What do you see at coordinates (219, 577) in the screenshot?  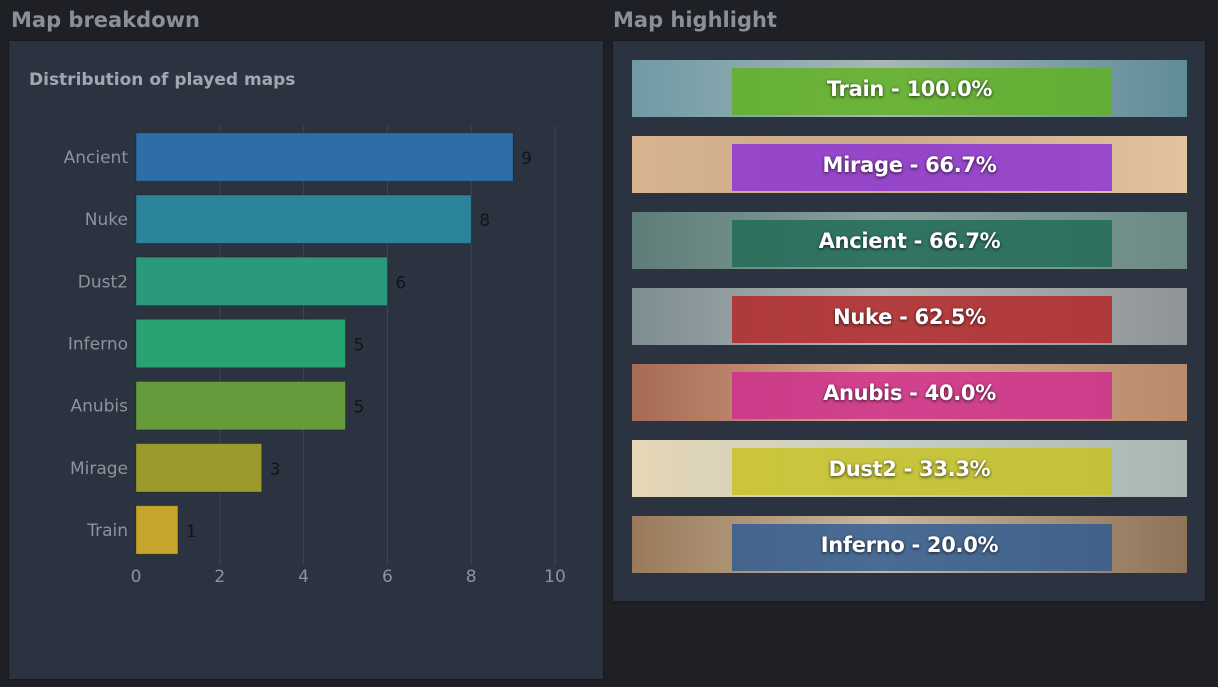 I see `x-tick-label: 2` at bounding box center [219, 577].